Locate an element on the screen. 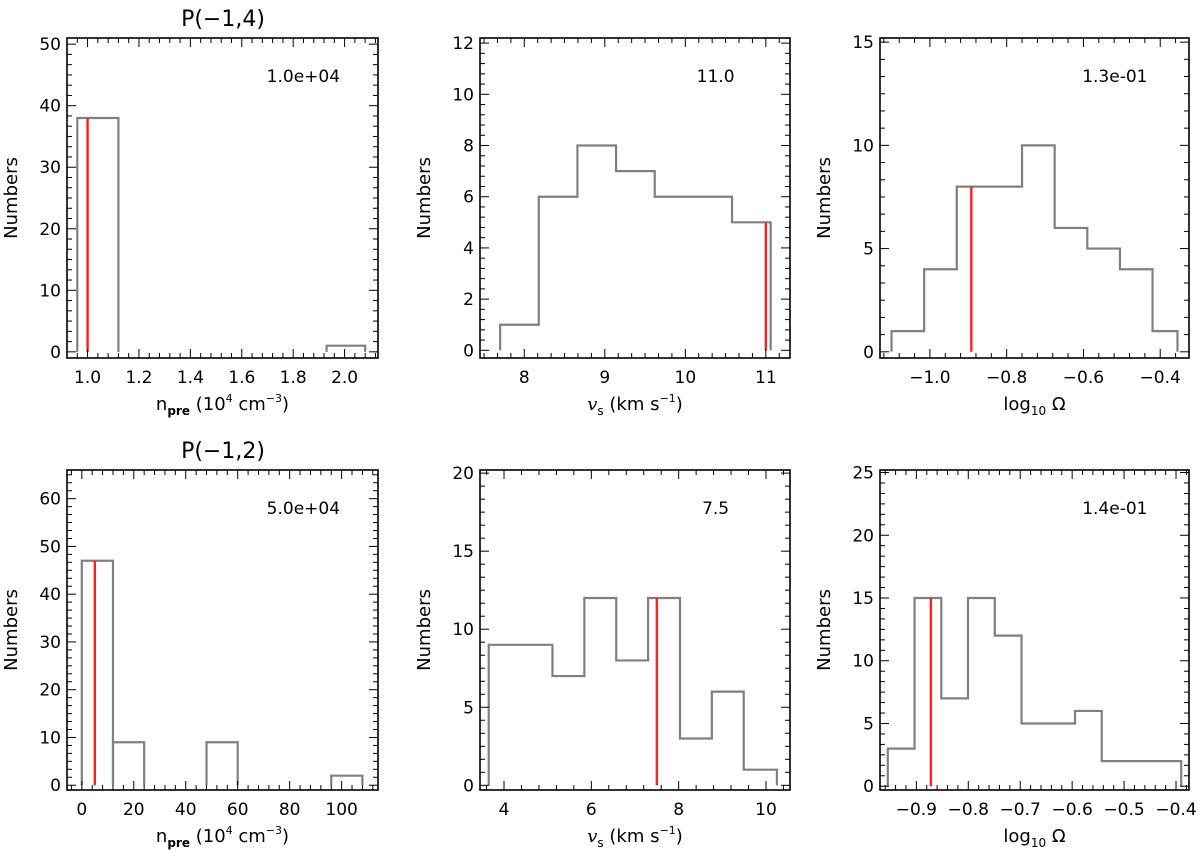 The width and height of the screenshot is (1200, 857). x-tick-label: 60 is located at coordinates (238, 810).